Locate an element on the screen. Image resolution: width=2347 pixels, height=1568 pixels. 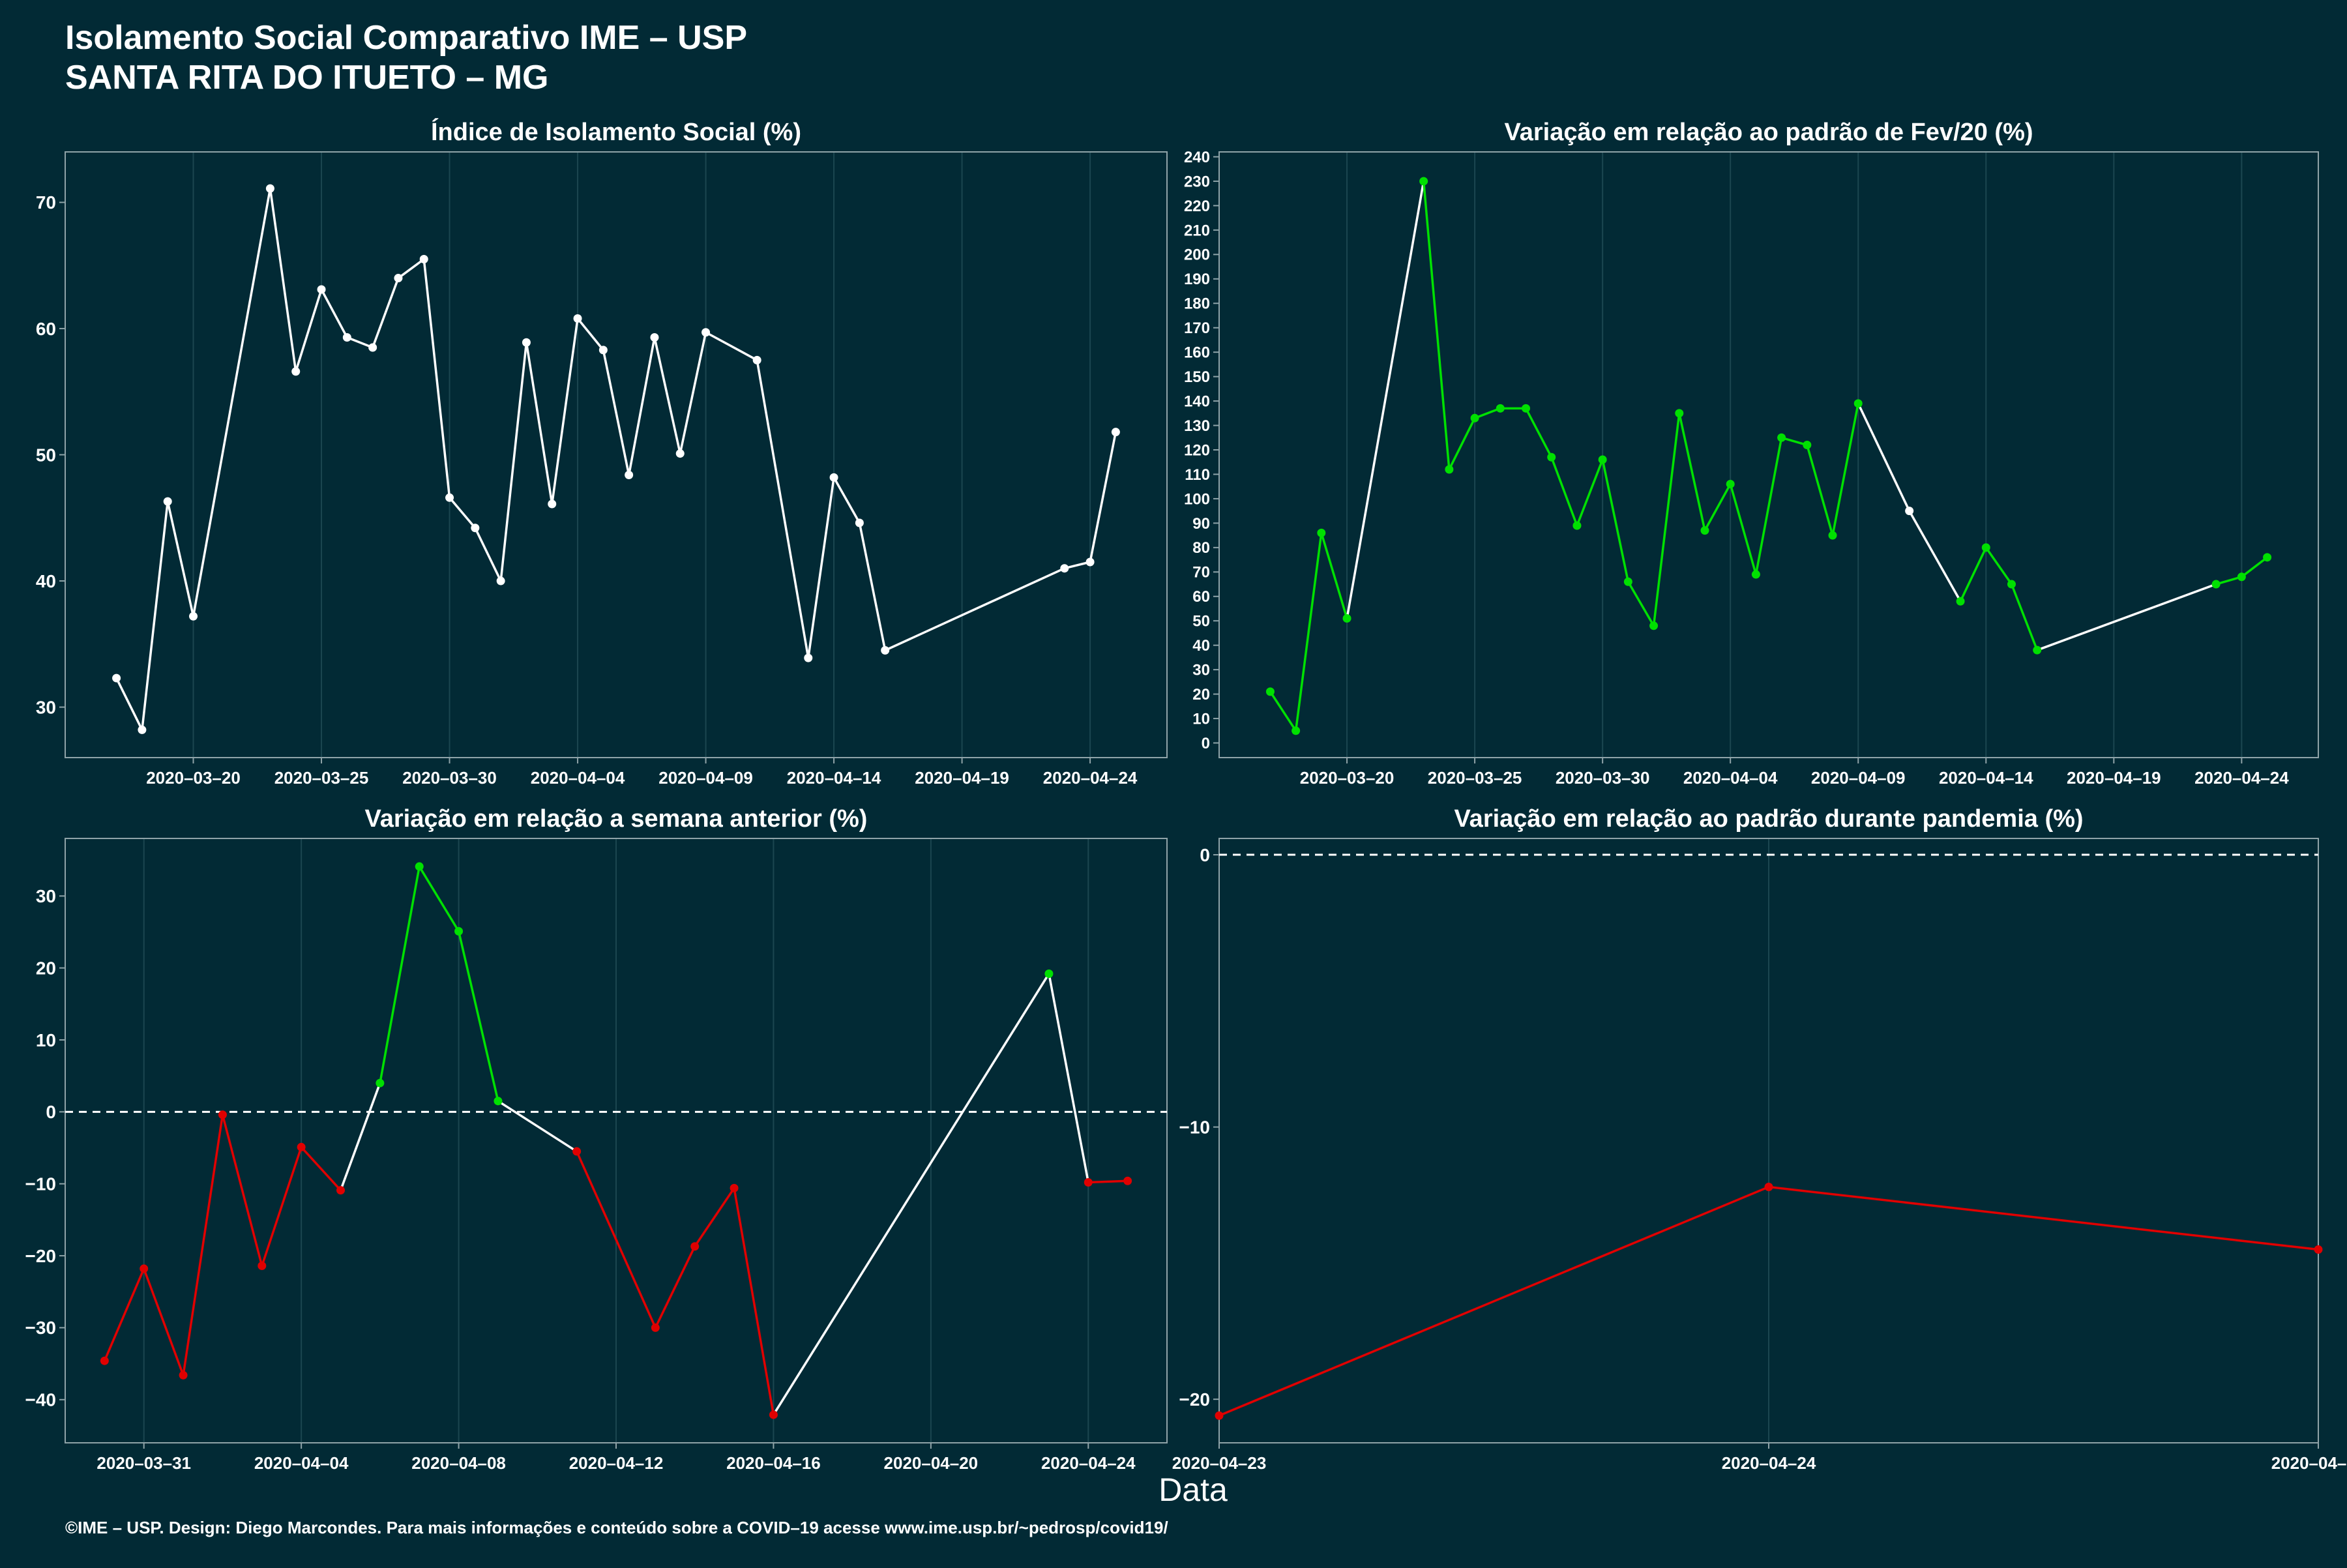
x-tick-label: 2020–03–30 is located at coordinates (1603, 778).